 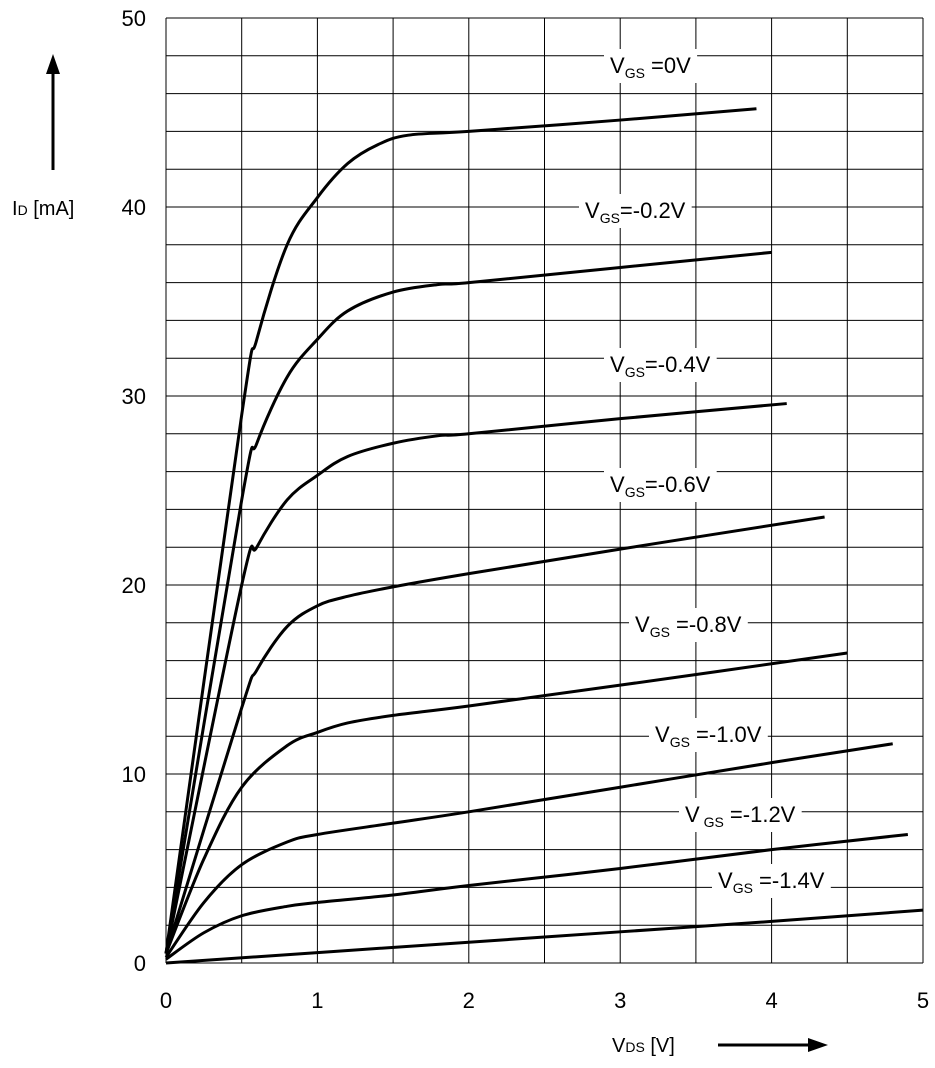 I want to click on y-tick-label: 40, so click(x=134, y=207).